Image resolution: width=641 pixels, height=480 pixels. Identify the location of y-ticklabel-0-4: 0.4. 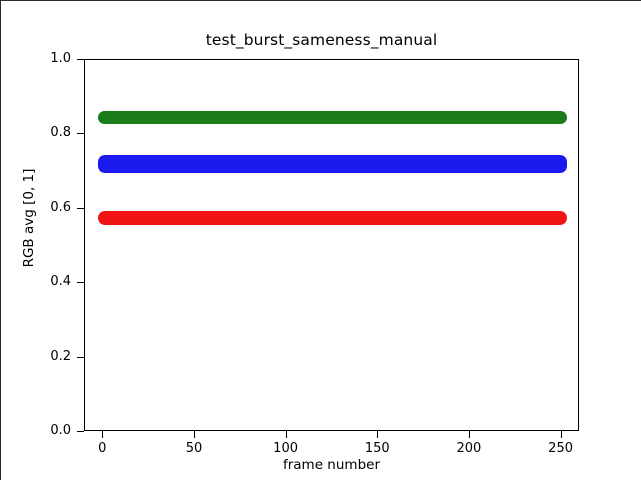
(60, 282).